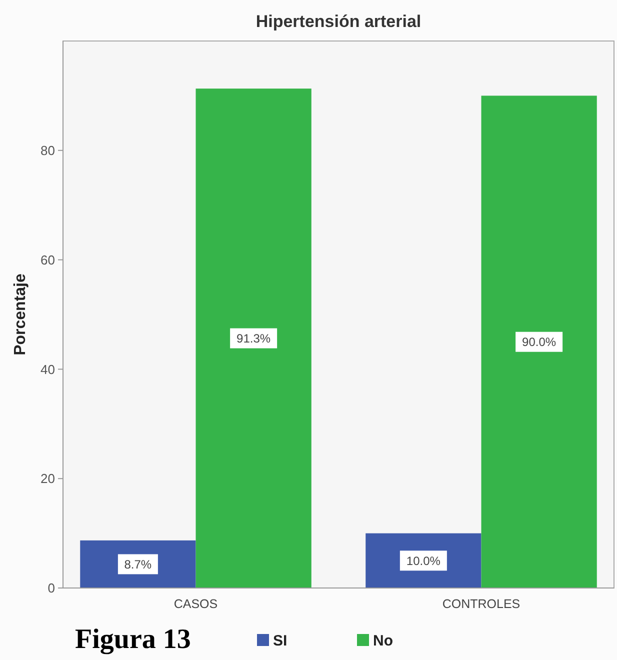 The height and width of the screenshot is (660, 617). What do you see at coordinates (383, 641) in the screenshot?
I see `legend-label: No` at bounding box center [383, 641].